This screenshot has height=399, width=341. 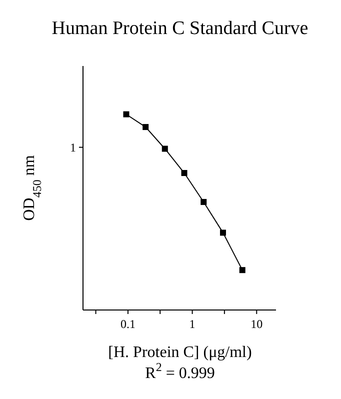 What do you see at coordinates (180, 28) in the screenshot?
I see `chart-title: Human Protein C Standard Curve` at bounding box center [180, 28].